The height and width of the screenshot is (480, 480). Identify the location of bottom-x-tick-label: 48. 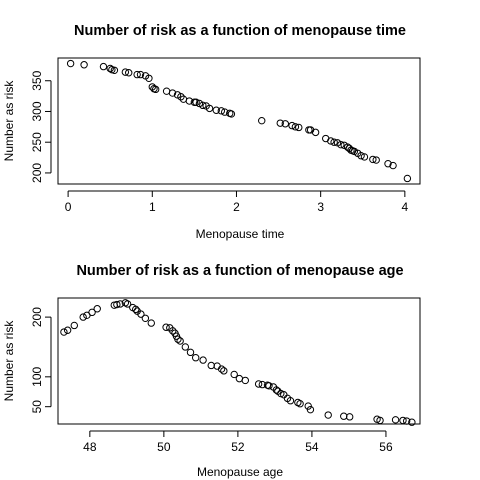
(90, 447).